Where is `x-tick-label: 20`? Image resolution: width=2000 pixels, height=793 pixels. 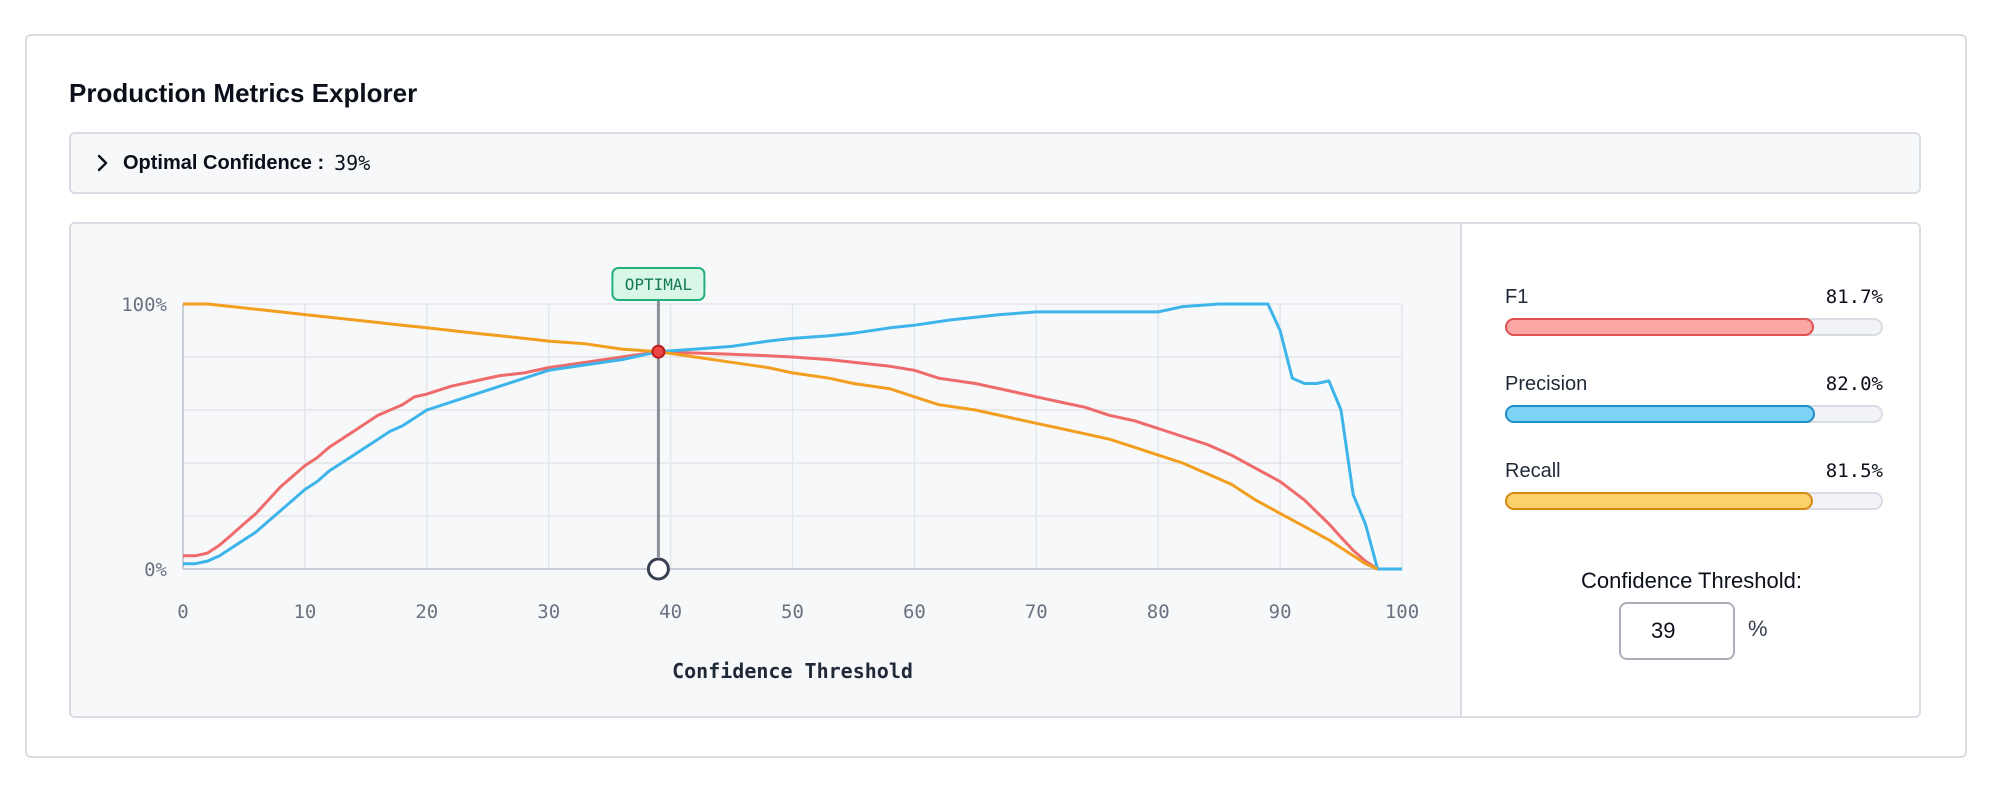
x-tick-label: 20 is located at coordinates (426, 612).